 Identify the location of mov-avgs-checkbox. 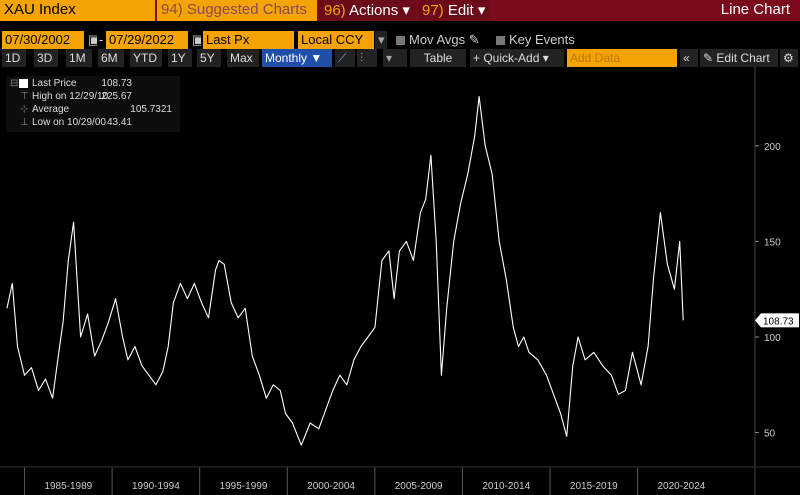
(400, 41).